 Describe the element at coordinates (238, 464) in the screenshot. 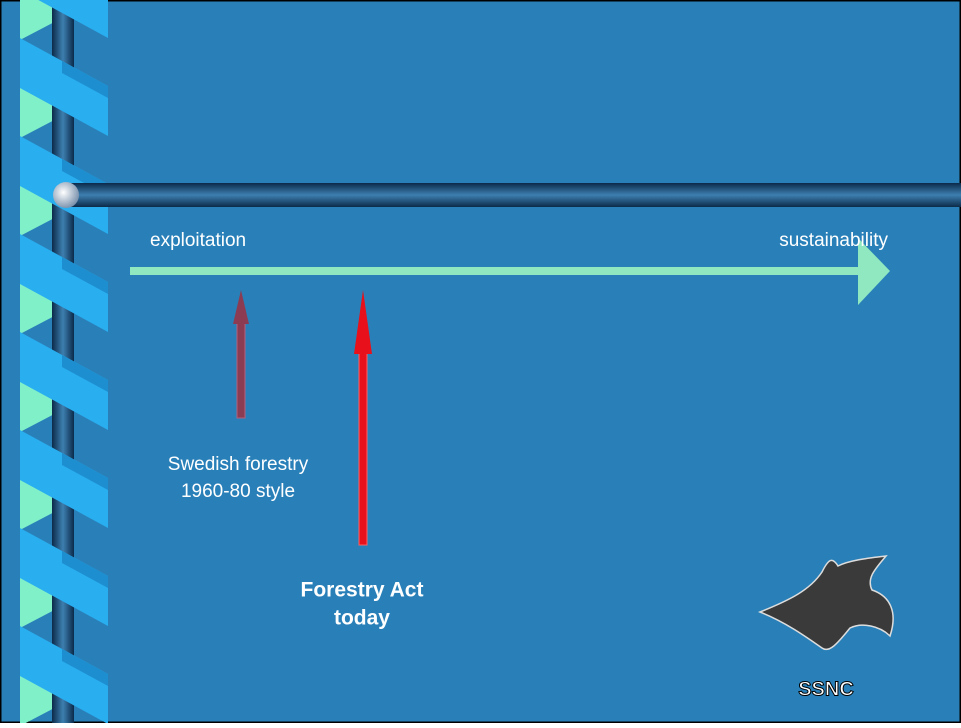

I see `old-label: Swedish forestry` at that location.